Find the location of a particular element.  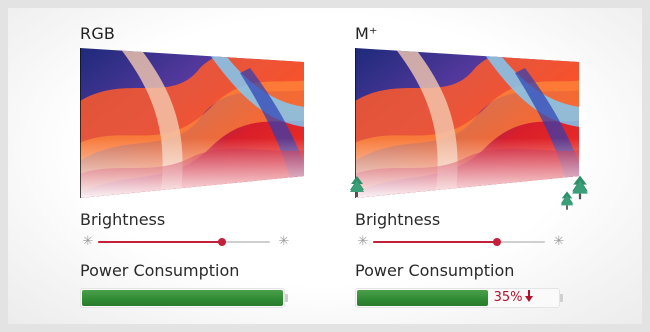

arrow-down-icon is located at coordinates (528, 296).